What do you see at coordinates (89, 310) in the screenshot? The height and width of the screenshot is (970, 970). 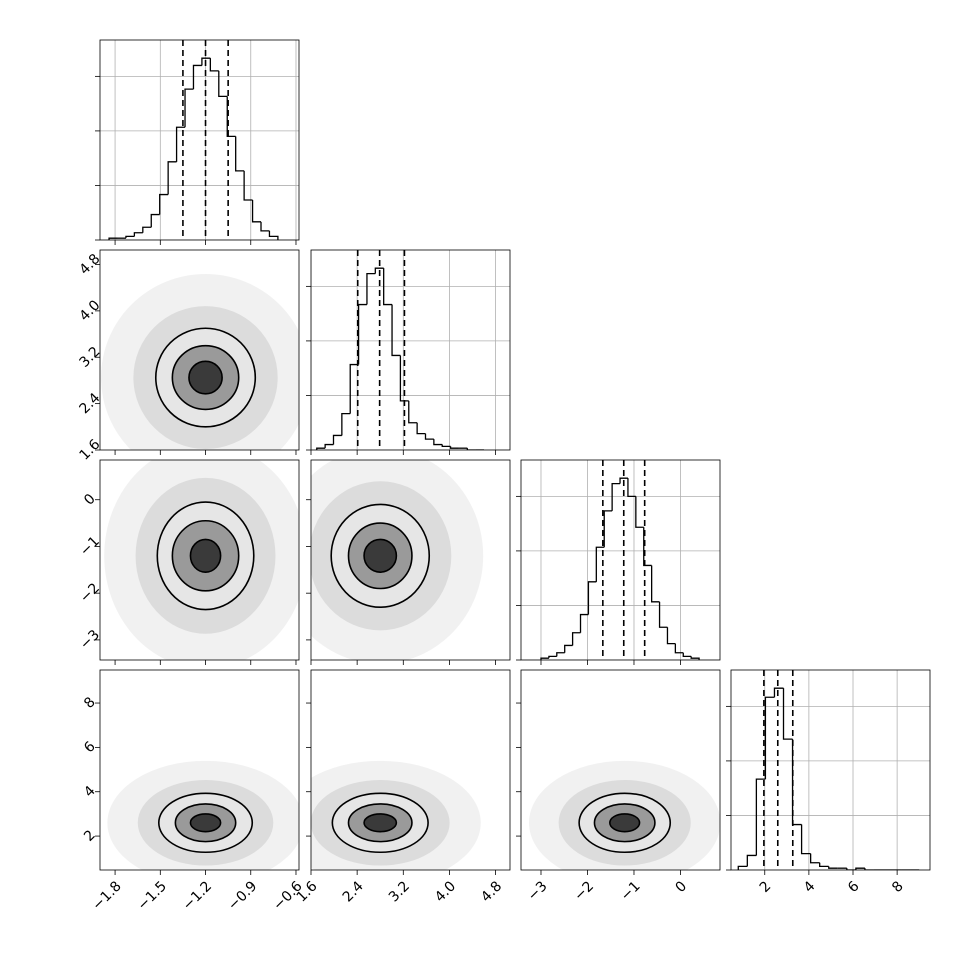 I see `y-tick-label: 4.0` at bounding box center [89, 310].